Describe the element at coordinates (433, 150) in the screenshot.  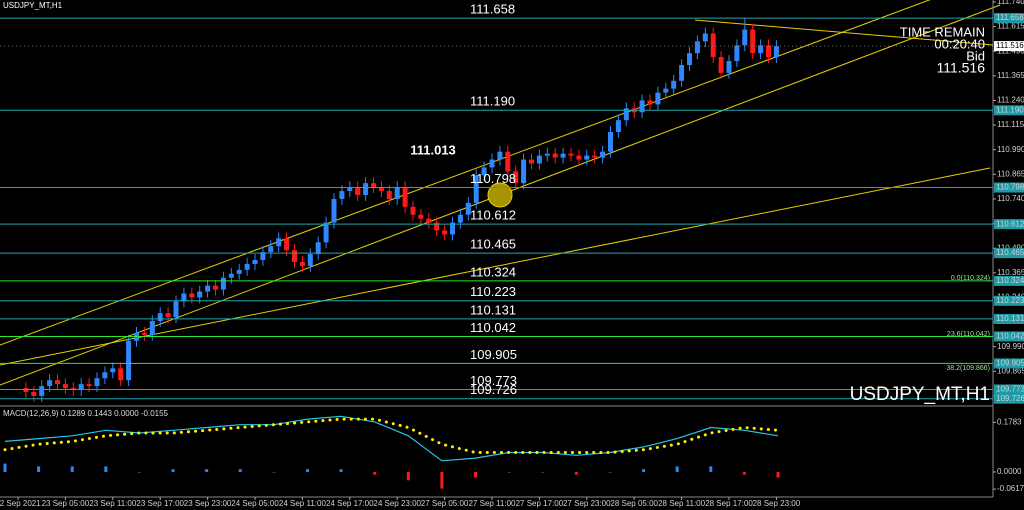
I see `peak-label: 111.013` at that location.